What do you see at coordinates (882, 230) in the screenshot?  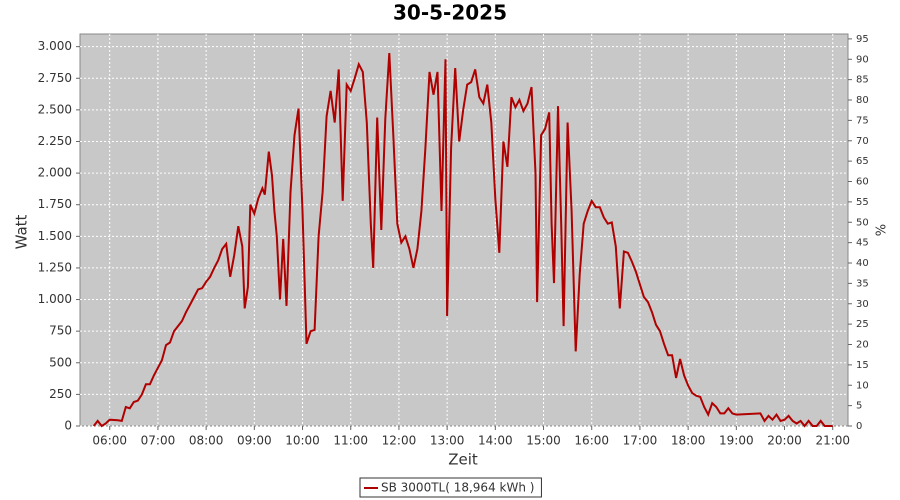 I see `y2-axis-label: %` at bounding box center [882, 230].